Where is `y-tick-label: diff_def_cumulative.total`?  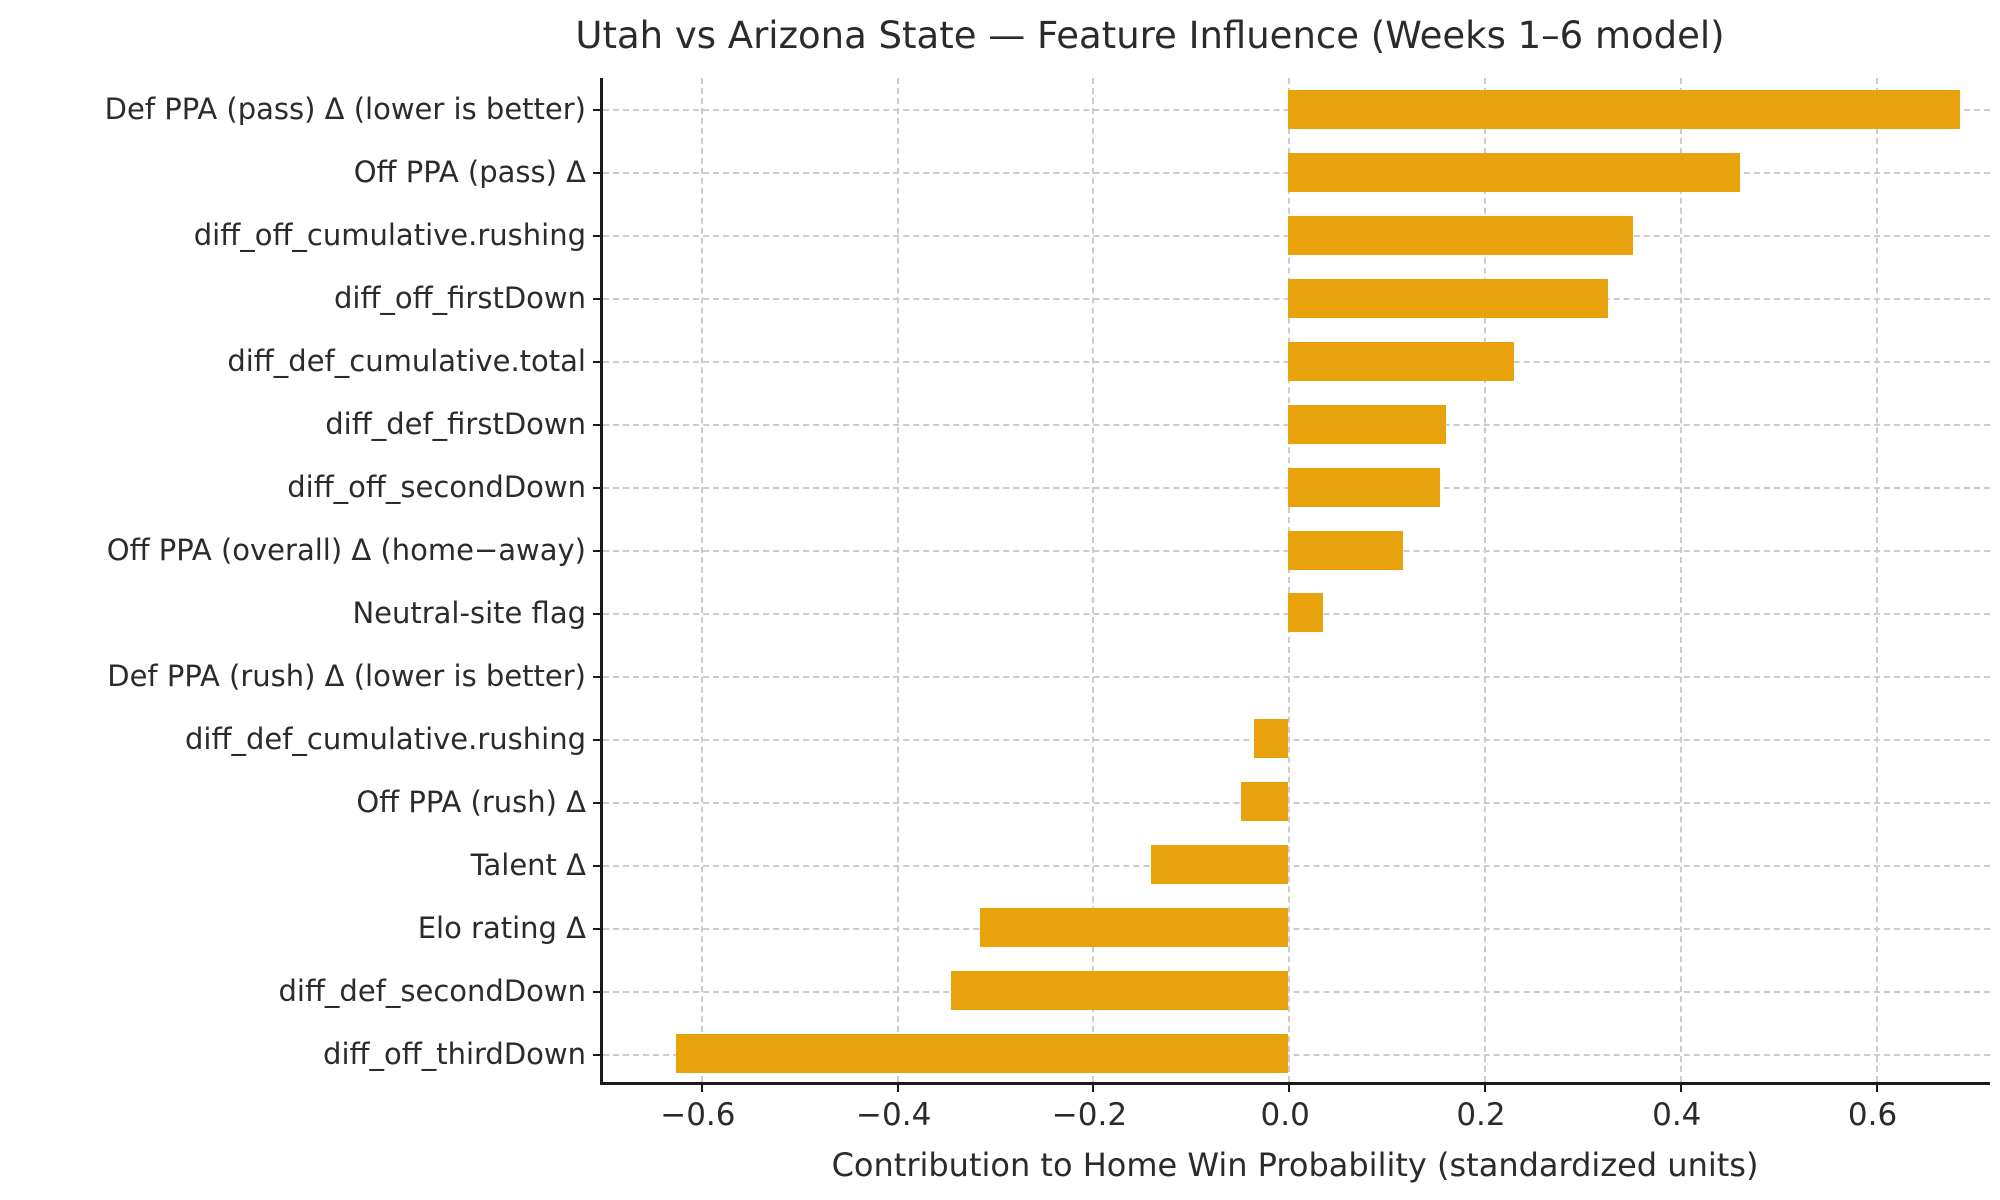
y-tick-label: diff_def_cumulative.total is located at coordinates (406, 361).